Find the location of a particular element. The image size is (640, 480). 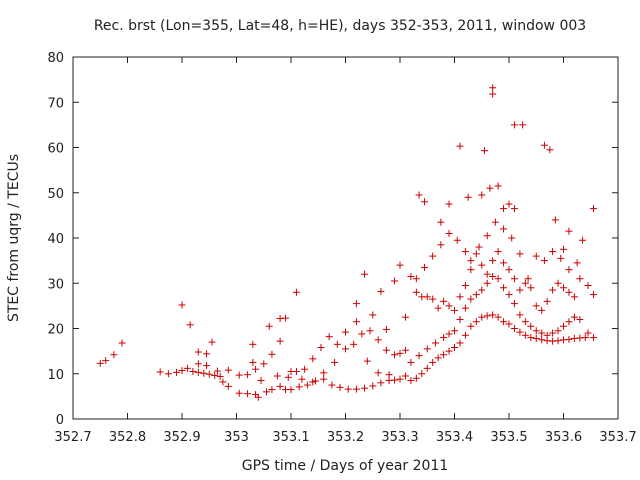

x-tick-label: 353.1 is located at coordinates (290, 437).